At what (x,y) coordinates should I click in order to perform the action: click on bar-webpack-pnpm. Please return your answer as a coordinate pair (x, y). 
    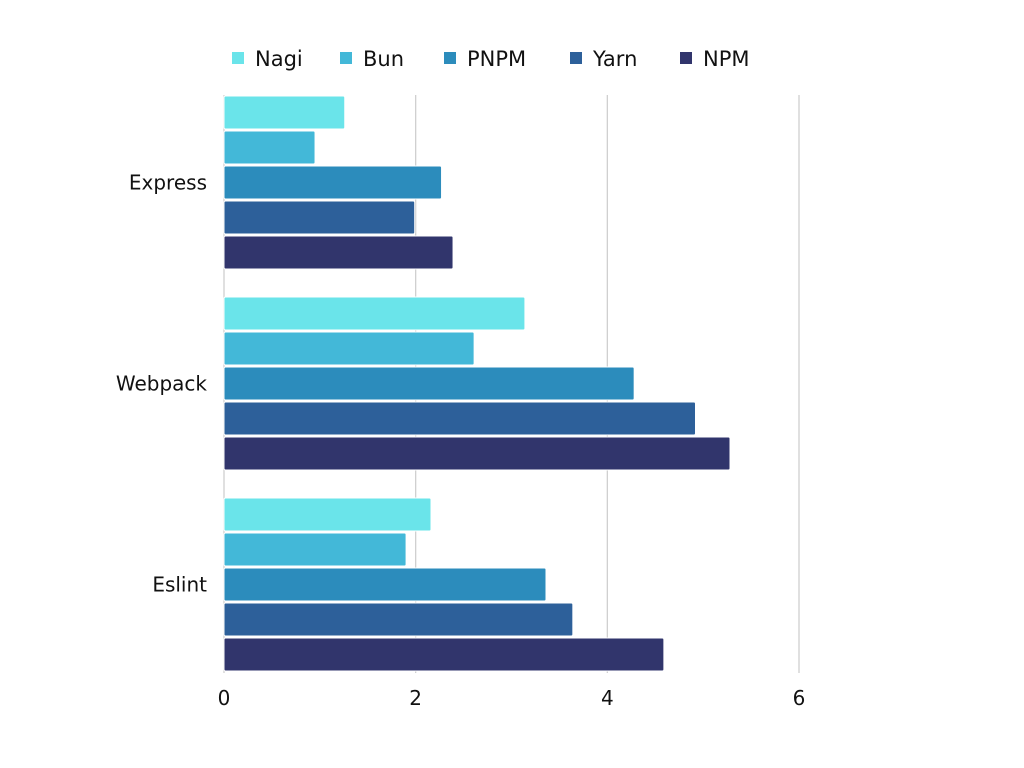
    Looking at the image, I should click on (429, 383).